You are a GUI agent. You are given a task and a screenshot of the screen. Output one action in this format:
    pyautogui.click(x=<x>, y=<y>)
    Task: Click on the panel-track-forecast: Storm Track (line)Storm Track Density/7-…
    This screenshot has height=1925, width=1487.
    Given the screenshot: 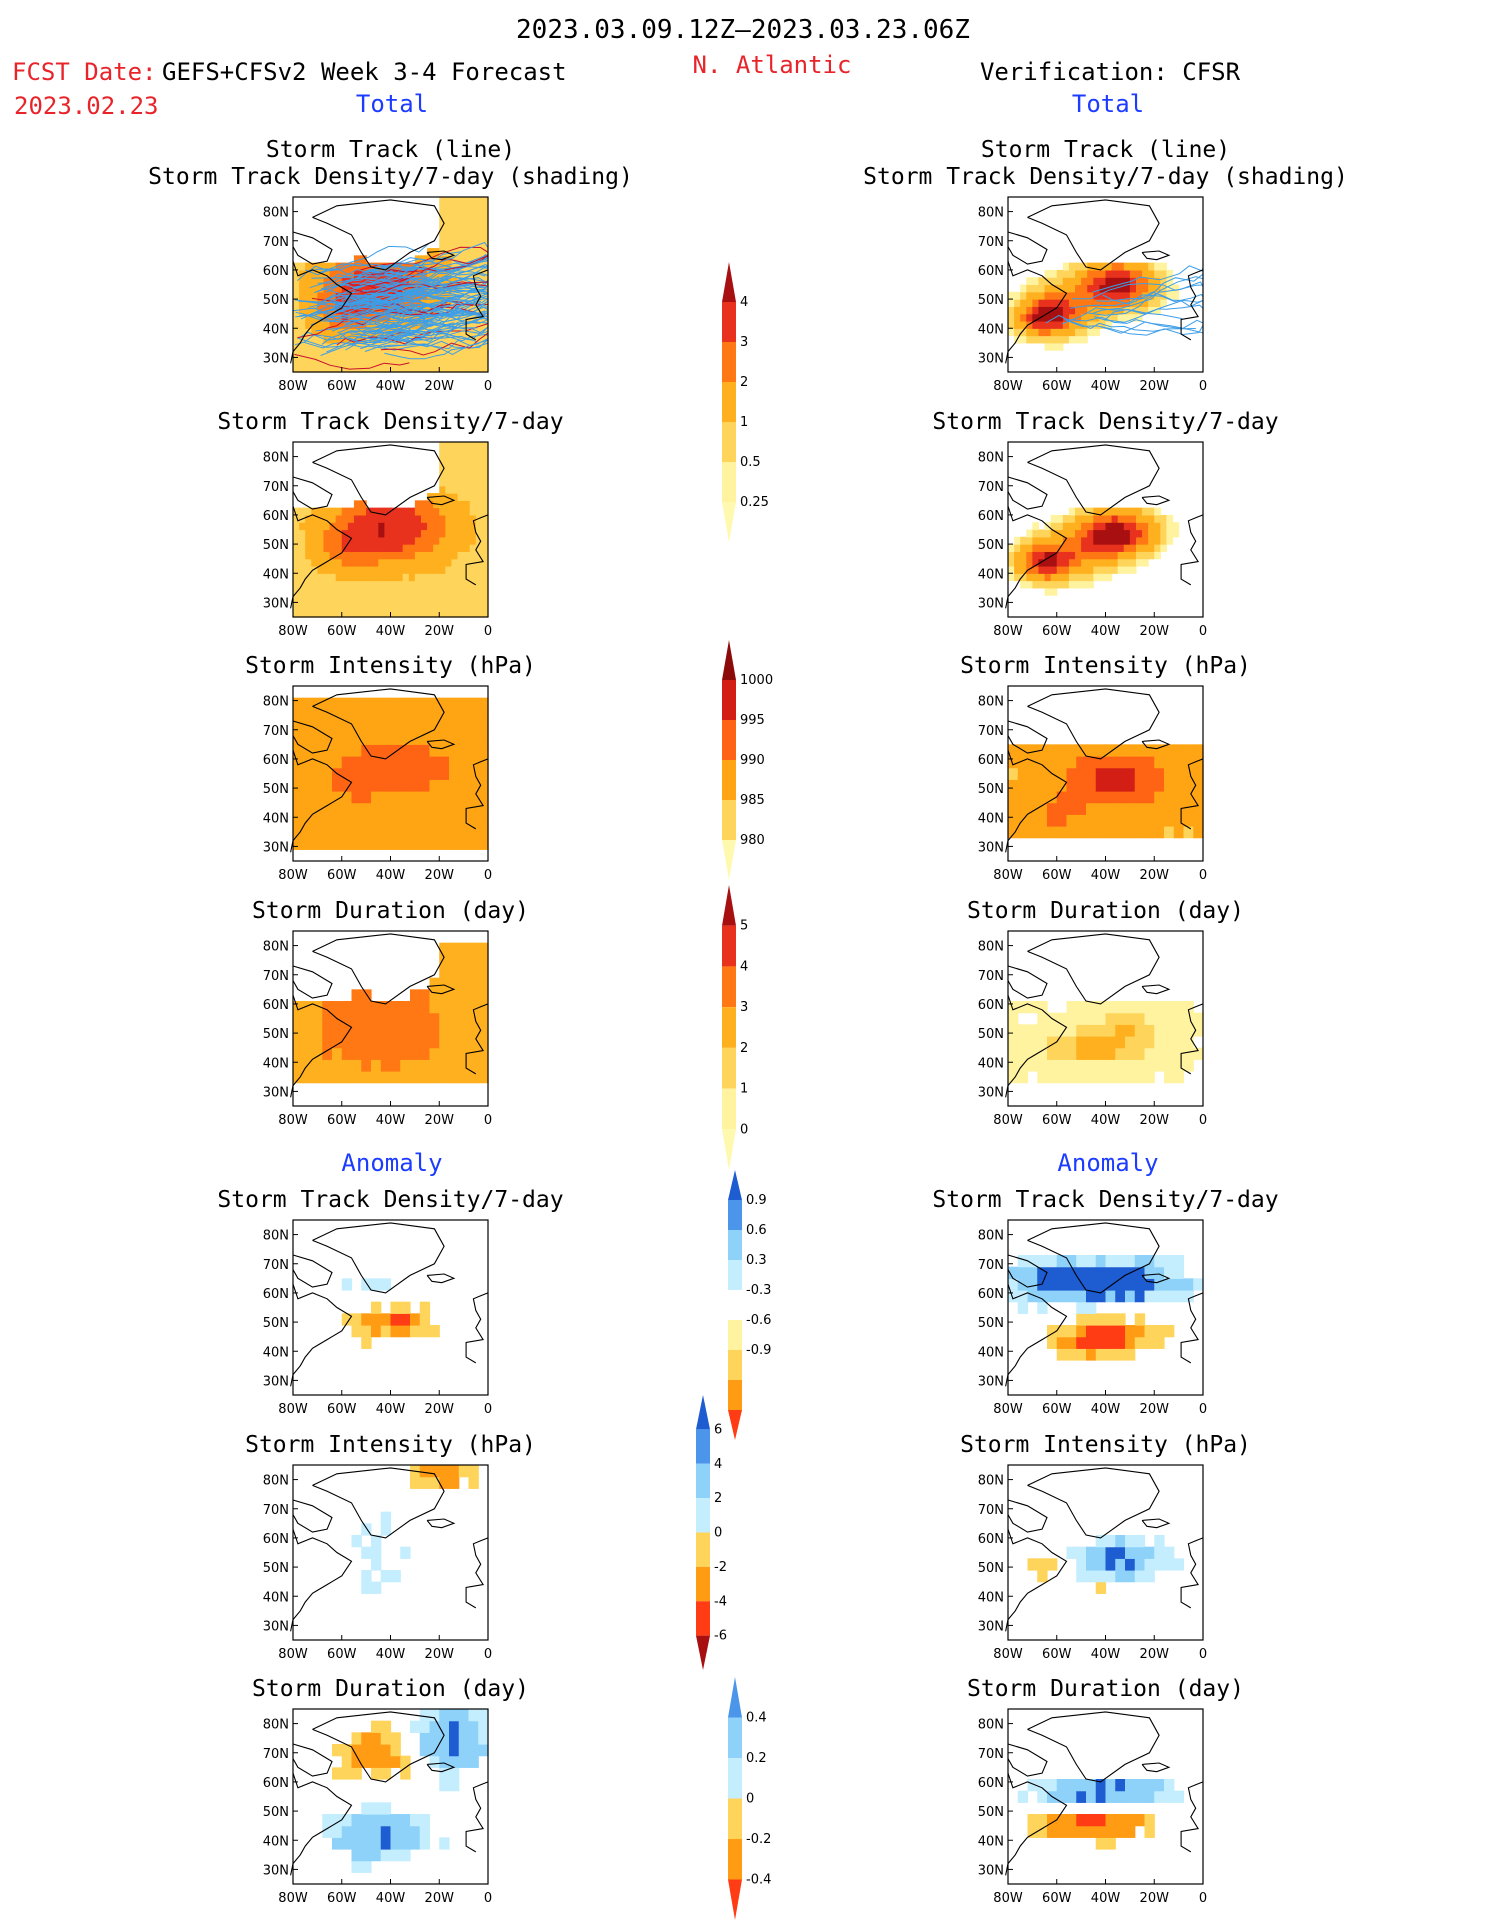 What is the action you would take?
    pyautogui.click(x=390, y=265)
    